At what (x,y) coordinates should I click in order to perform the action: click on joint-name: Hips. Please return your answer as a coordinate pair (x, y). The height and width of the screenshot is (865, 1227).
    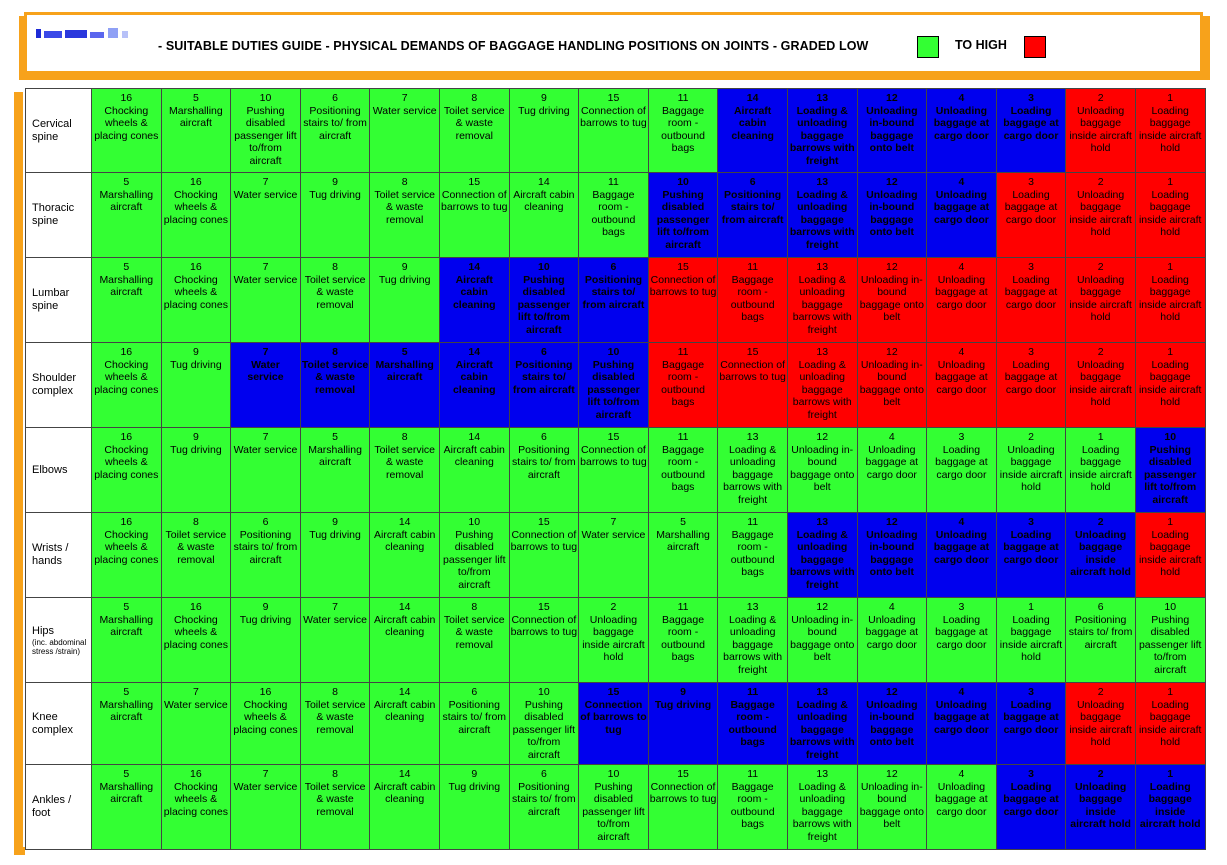
    Looking at the image, I should click on (43, 630).